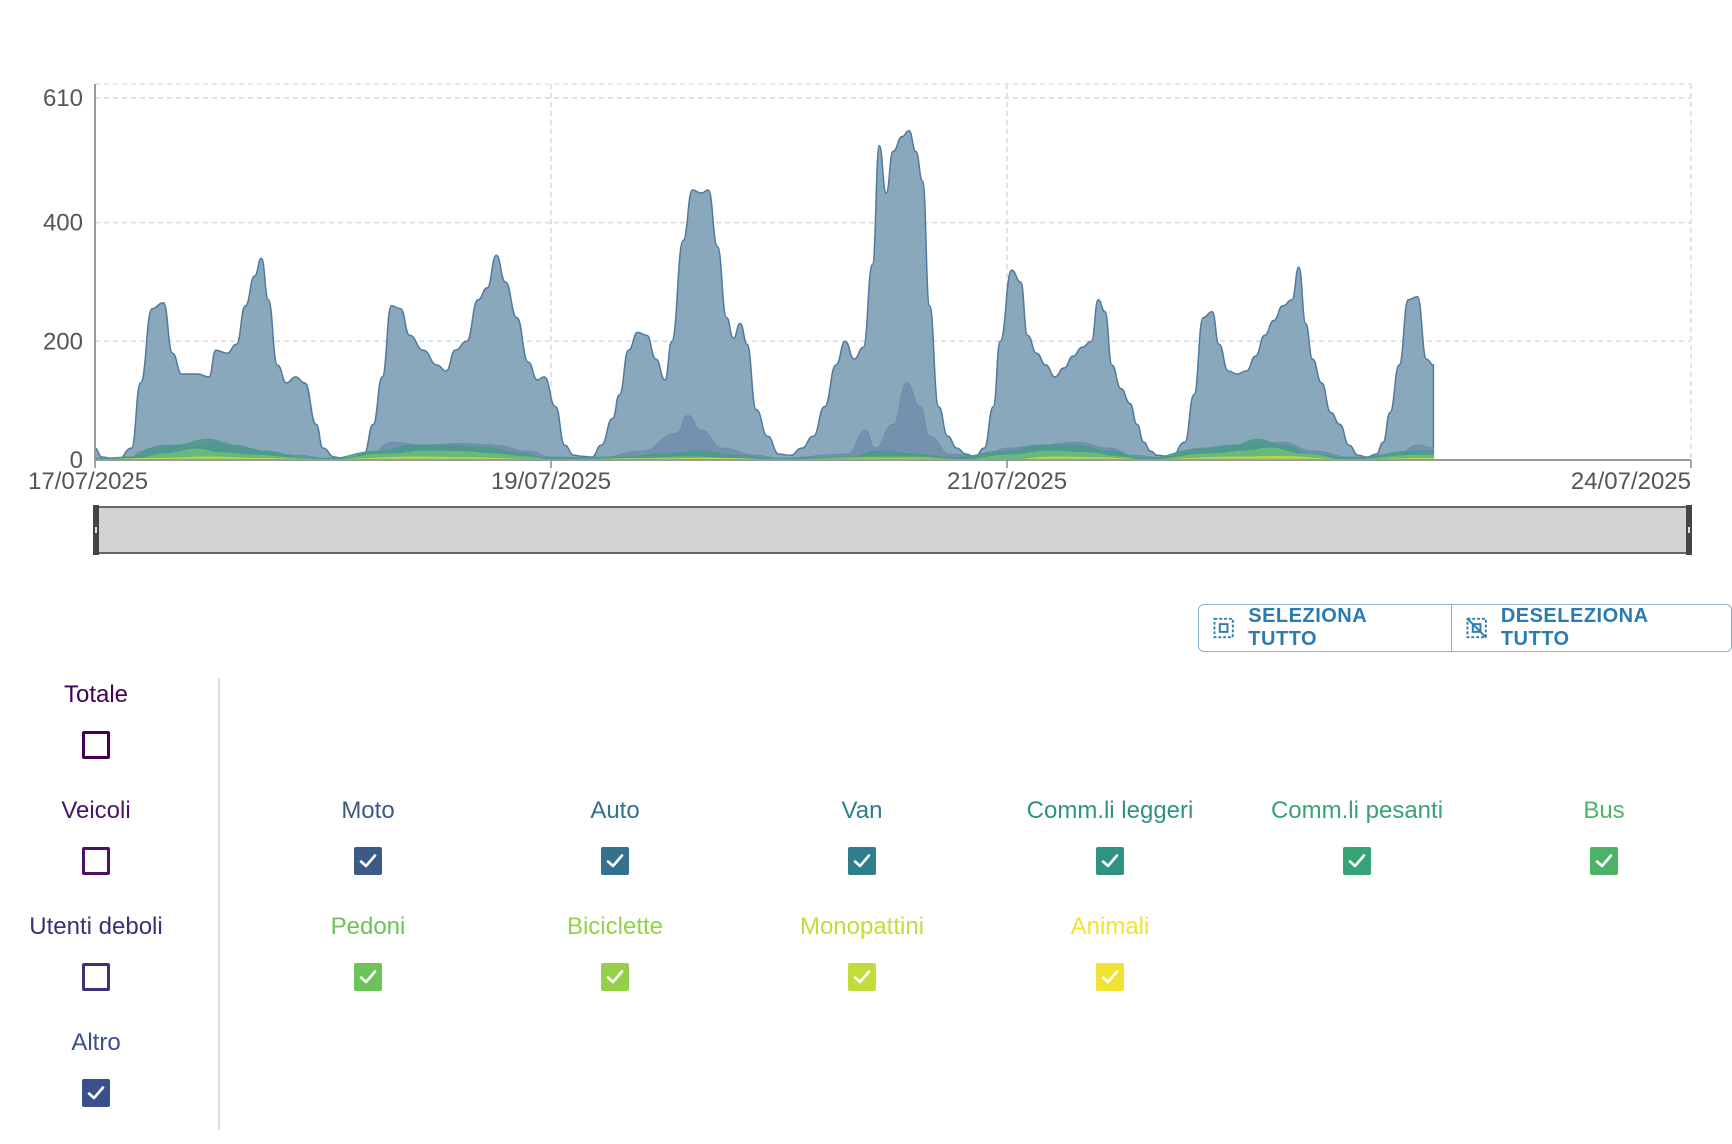 Image resolution: width=1732 pixels, height=1144 pixels. I want to click on legend-group-0: Totale, so click(103, 720).